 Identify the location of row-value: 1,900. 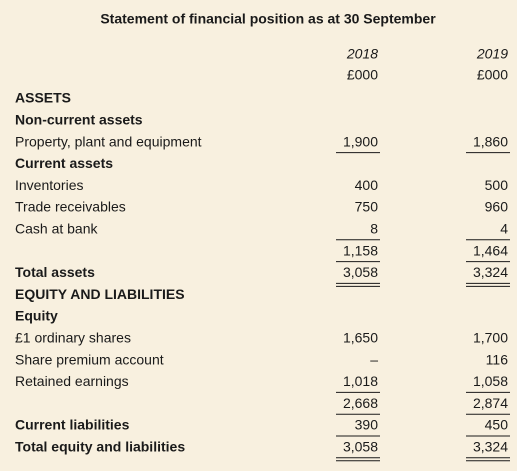
(360, 141).